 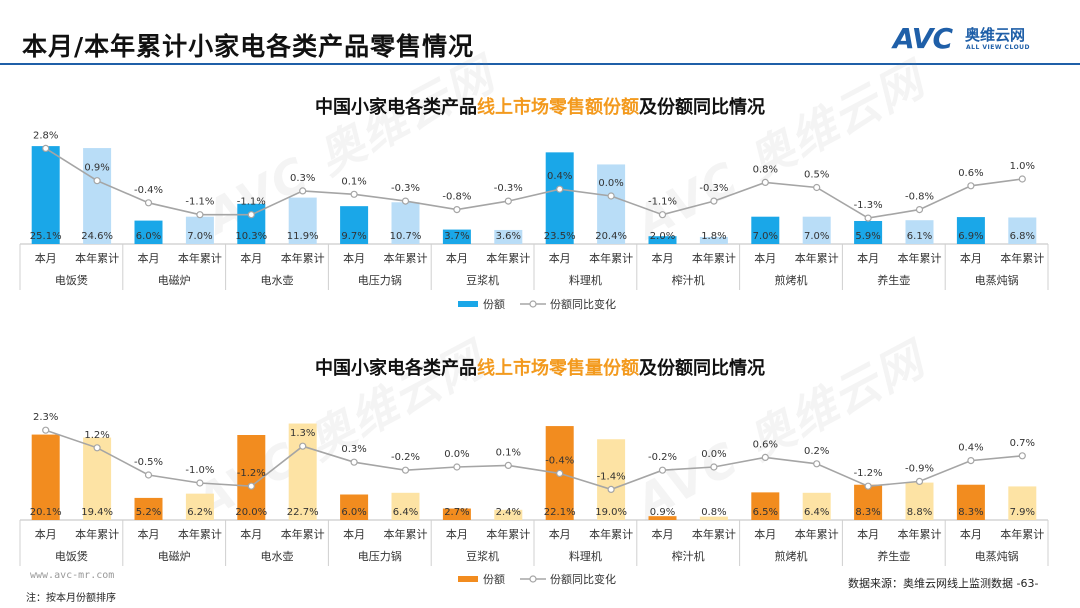 What do you see at coordinates (919, 512) in the screenshot?
I see `bar-value-label: 8.8%` at bounding box center [919, 512].